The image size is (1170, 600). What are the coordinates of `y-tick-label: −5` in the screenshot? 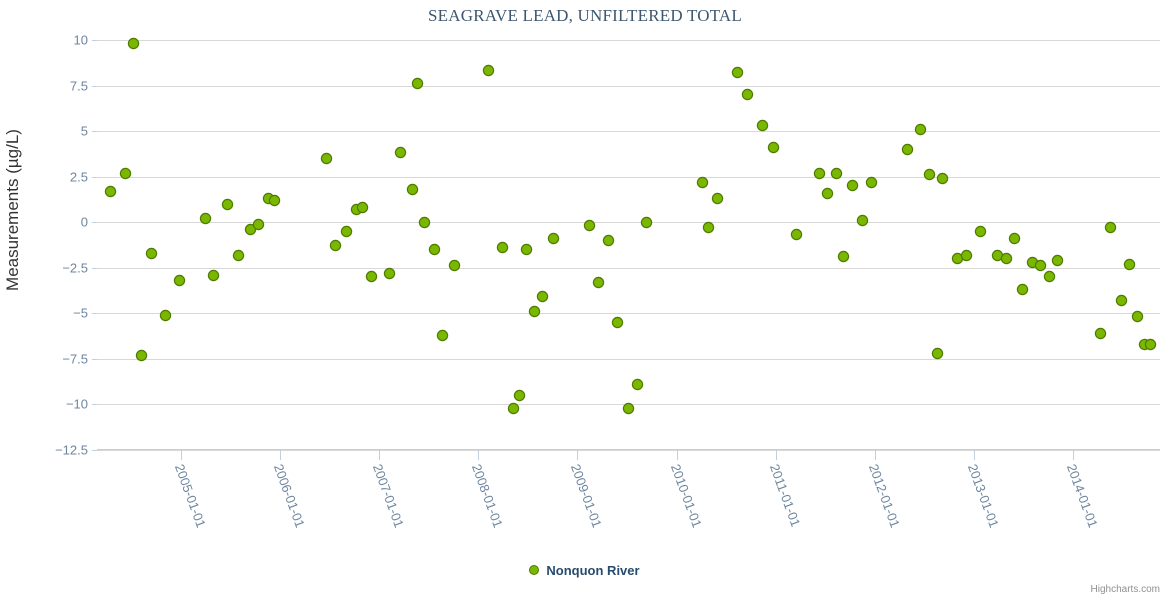 It's located at (80, 313).